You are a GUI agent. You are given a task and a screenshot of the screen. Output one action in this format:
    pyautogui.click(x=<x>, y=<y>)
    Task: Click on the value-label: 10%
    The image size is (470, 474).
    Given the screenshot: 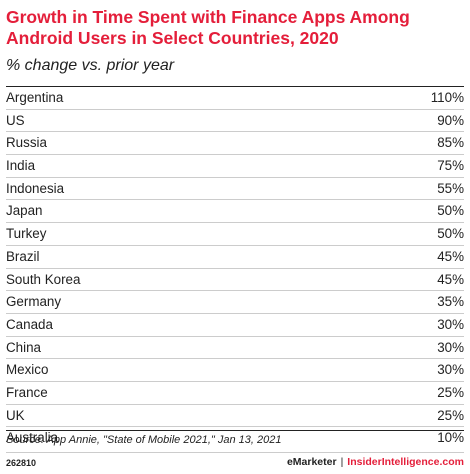 What is the action you would take?
    pyautogui.click(x=450, y=438)
    